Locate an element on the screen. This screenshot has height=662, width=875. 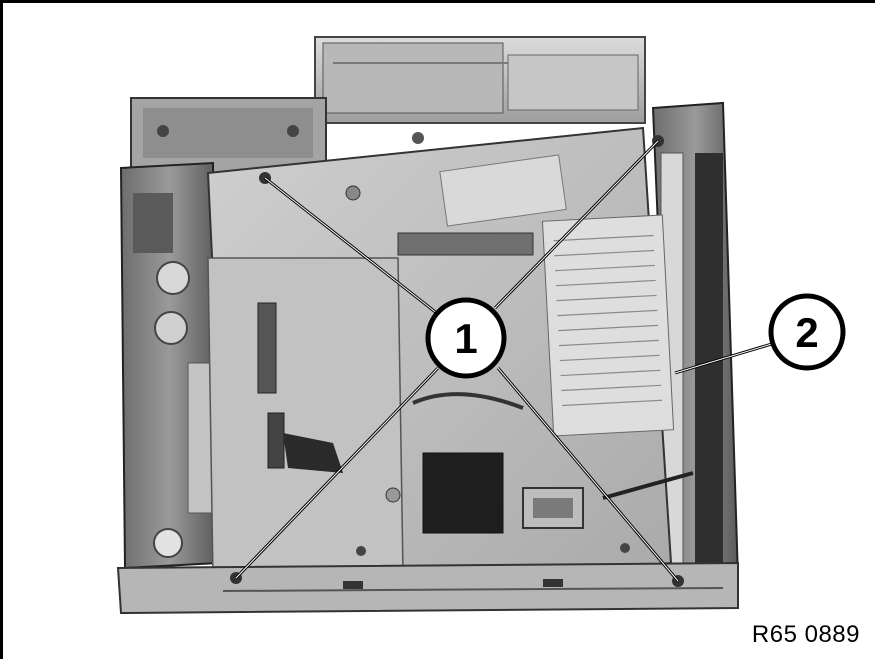
top-bracket is located at coordinates (480, 80).